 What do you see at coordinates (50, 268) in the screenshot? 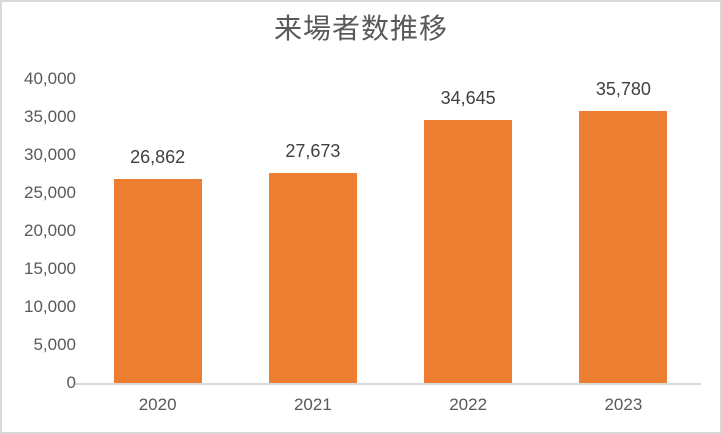
I see `y-axis-tick-label: 15,000` at bounding box center [50, 268].